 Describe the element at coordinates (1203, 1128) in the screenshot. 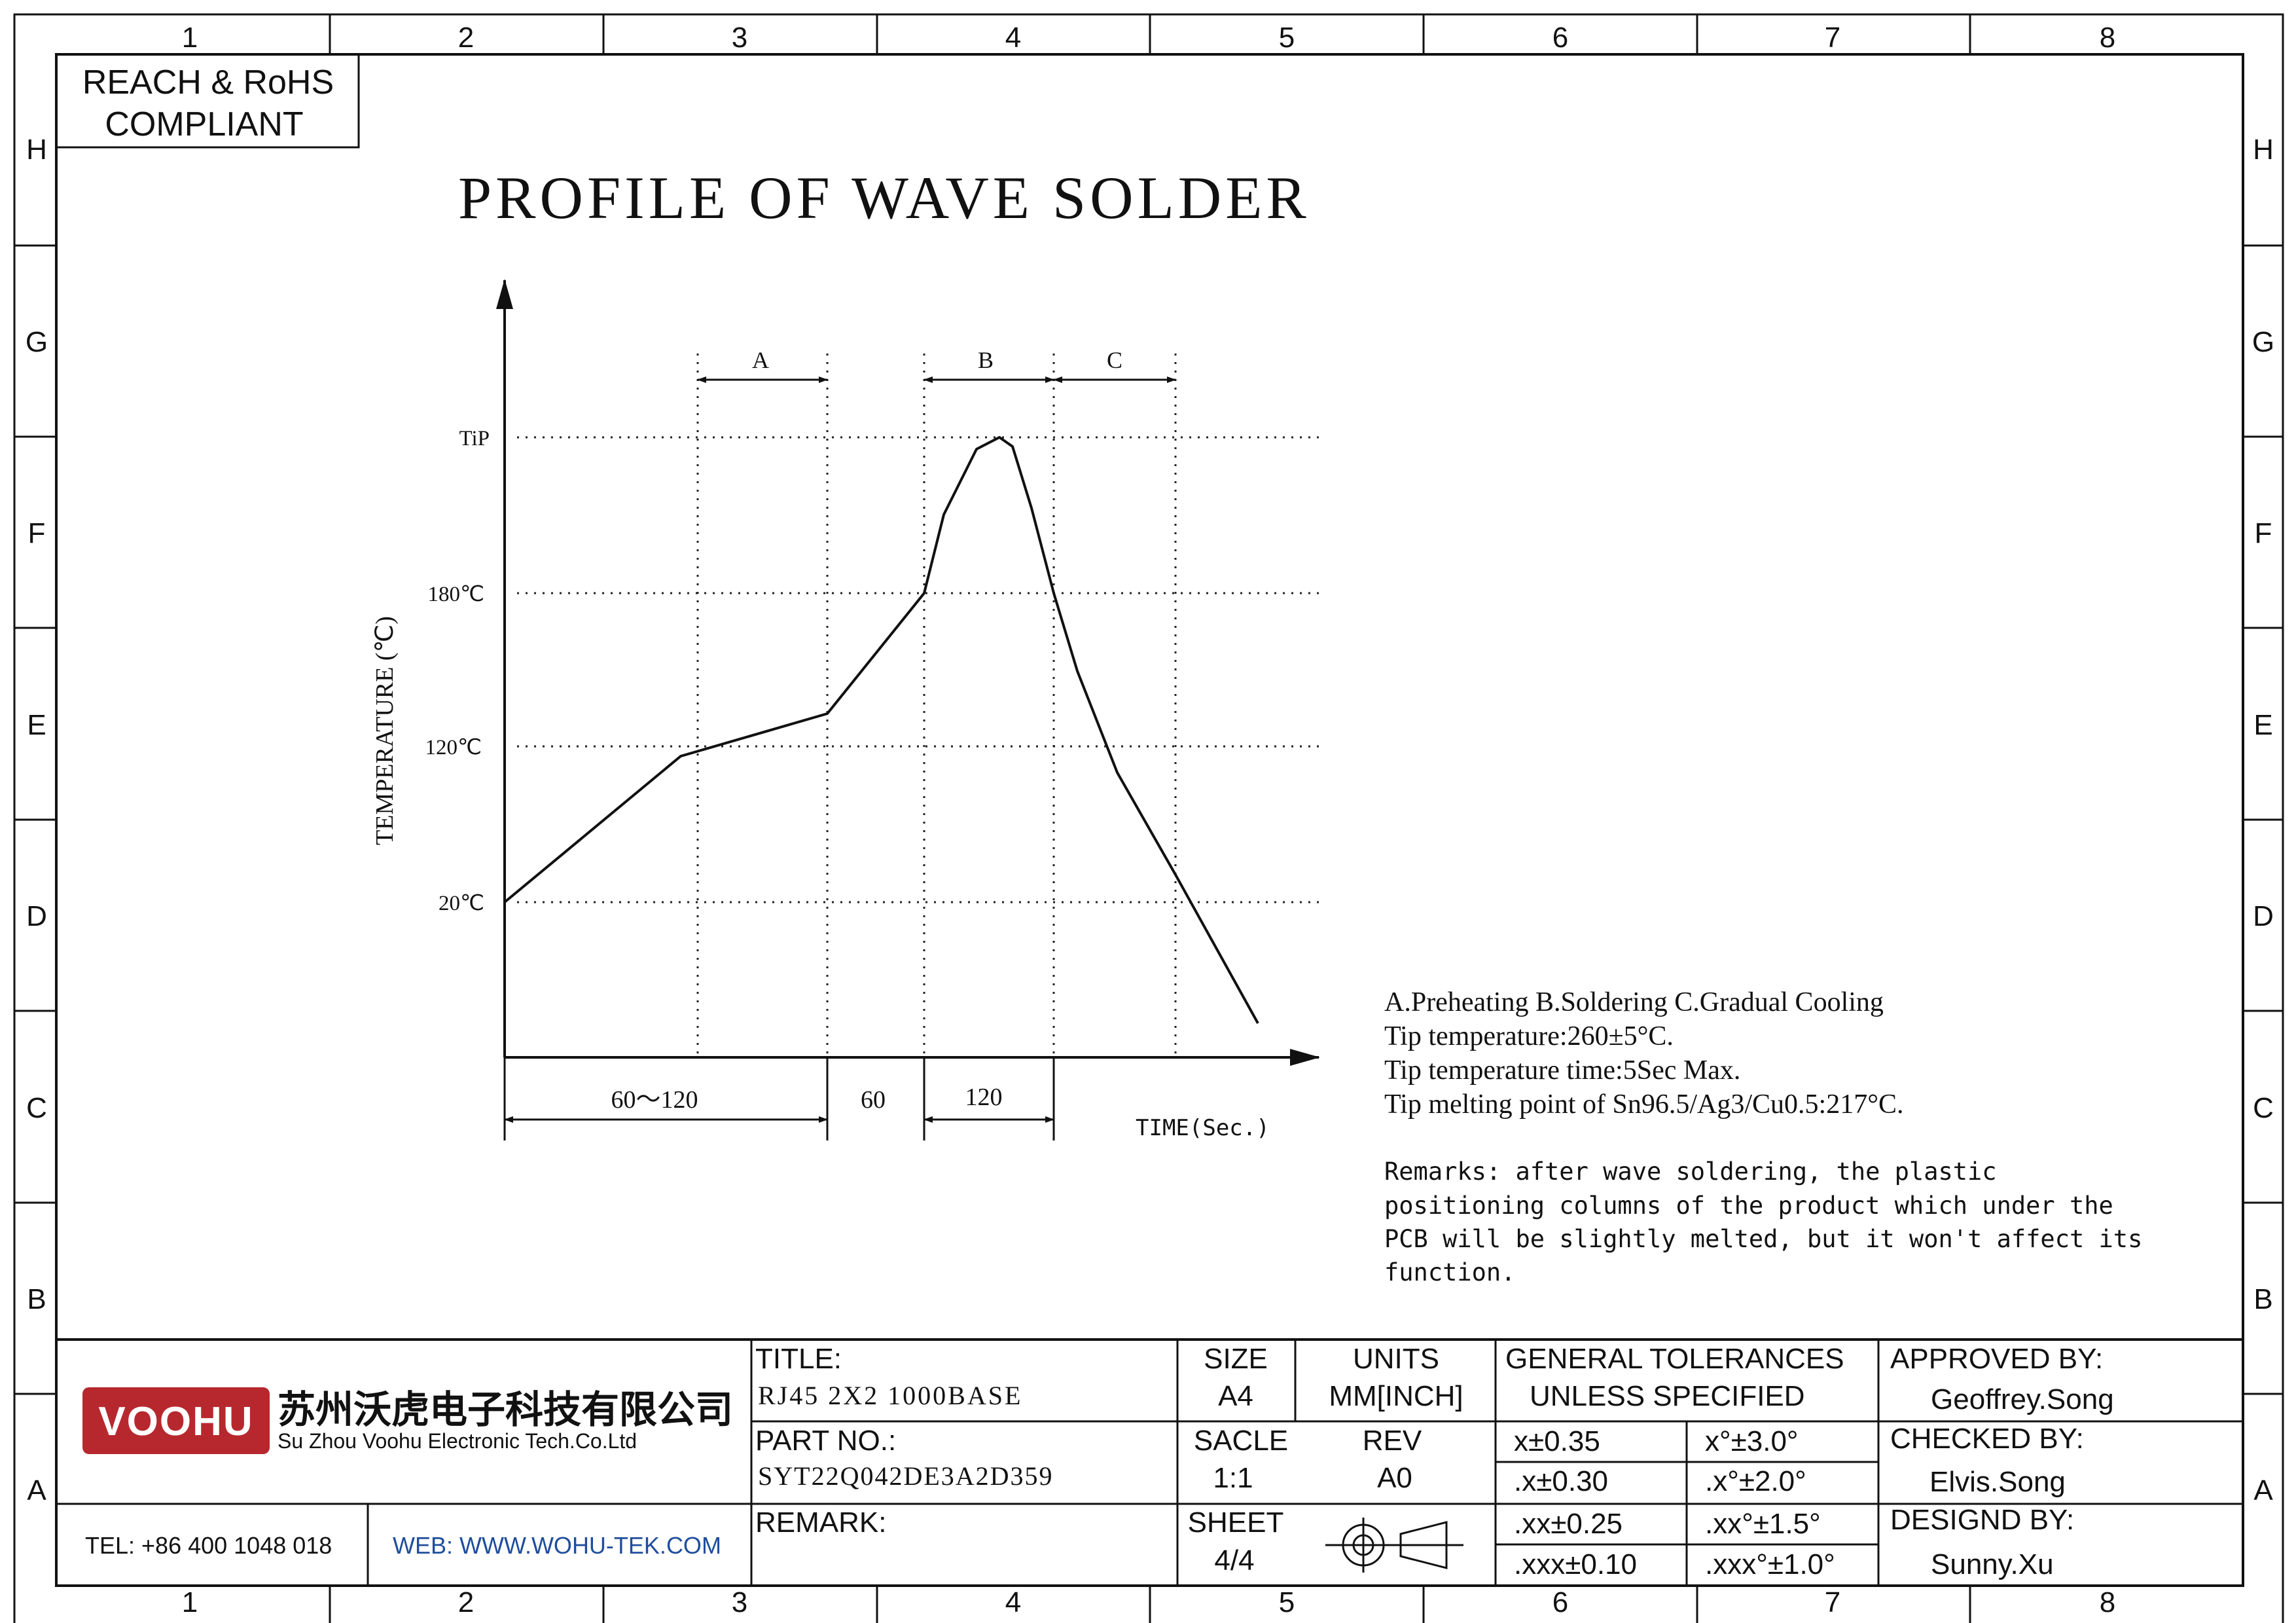

I see `x-axis-label: TIME(Sec.)` at that location.